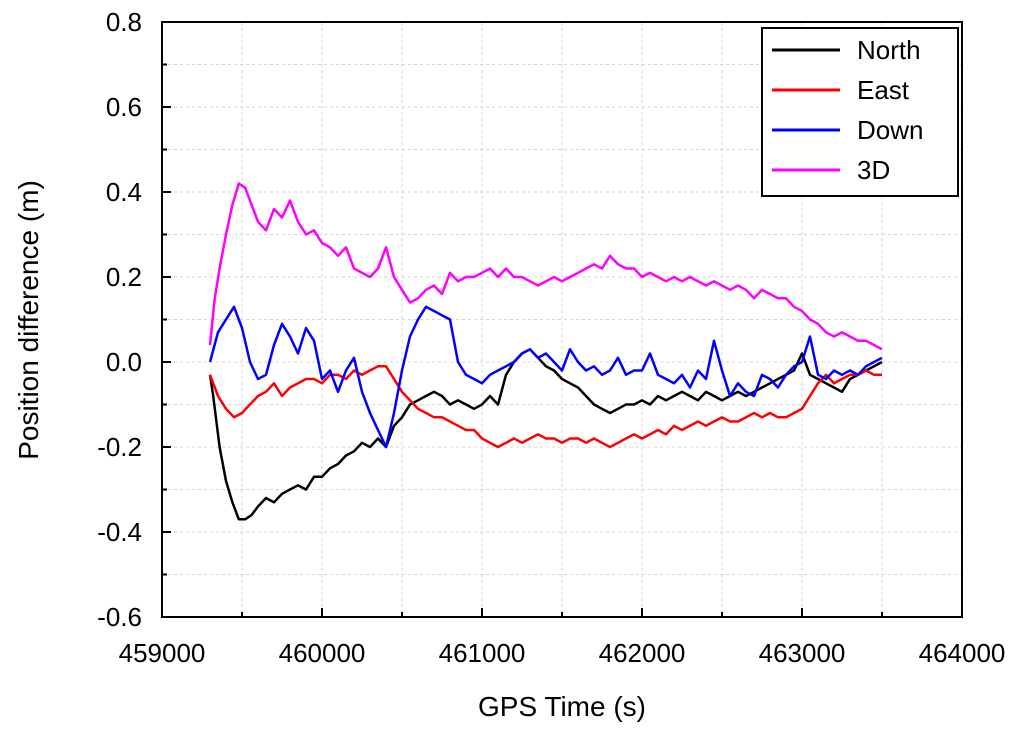 Image resolution: width=1024 pixels, height=735 pixels. Describe the element at coordinates (873, 170) in the screenshot. I see `legend-label-3d: 3D` at that location.